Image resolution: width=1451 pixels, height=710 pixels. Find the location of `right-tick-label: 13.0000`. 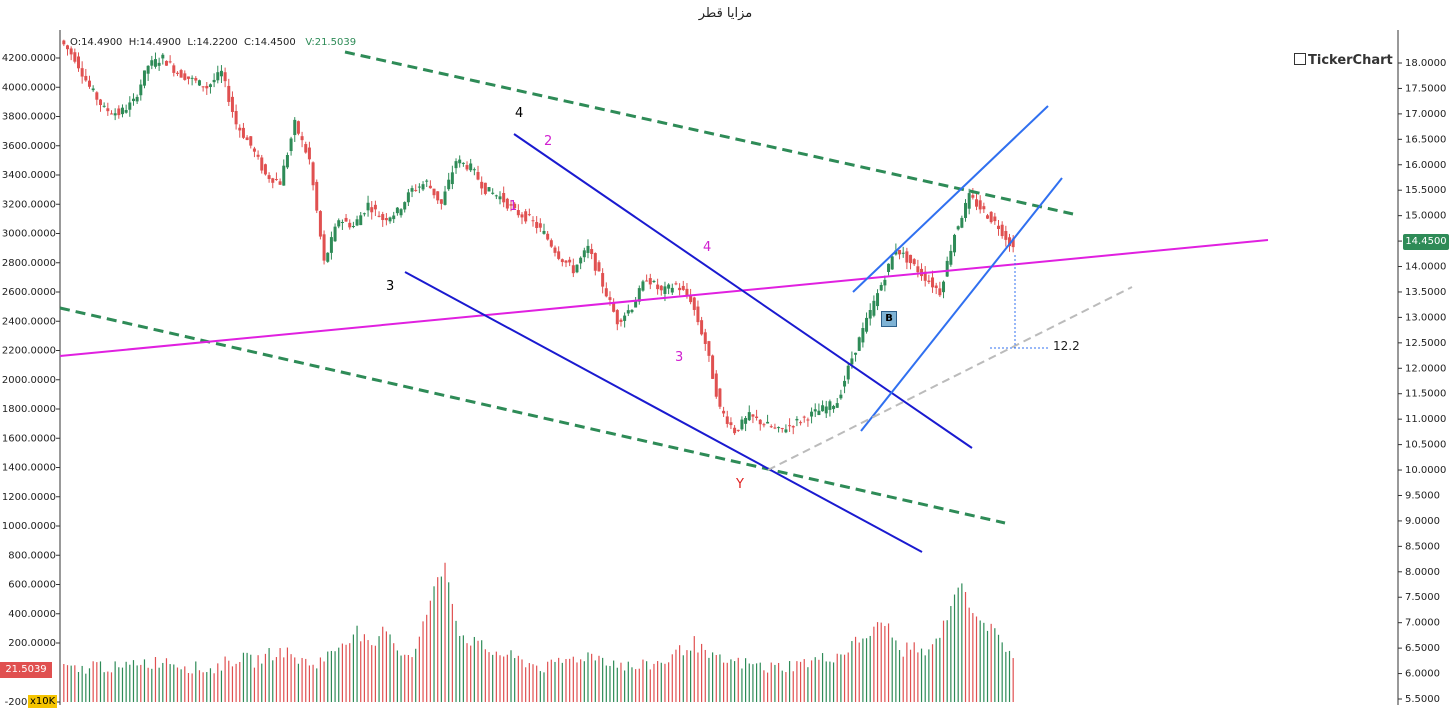

right-tick-label: 13.0000 is located at coordinates (1425, 317).